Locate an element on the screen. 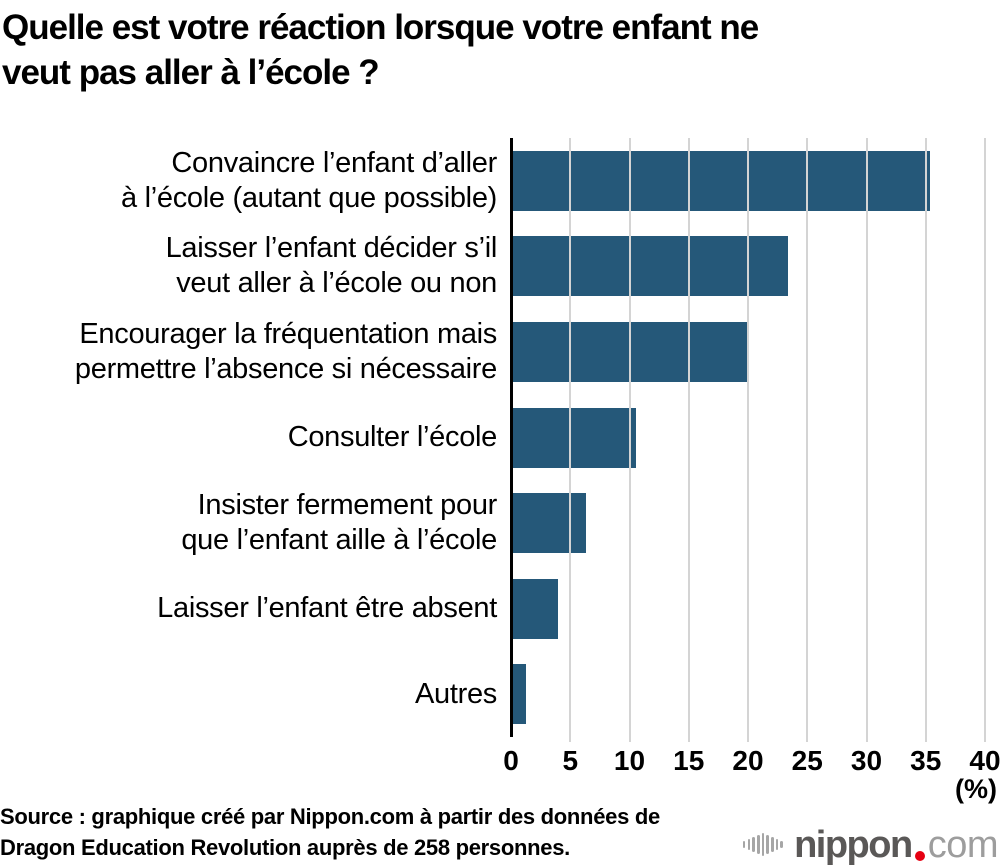 The width and height of the screenshot is (1000, 868). logo-word: nippon is located at coordinates (853, 845).